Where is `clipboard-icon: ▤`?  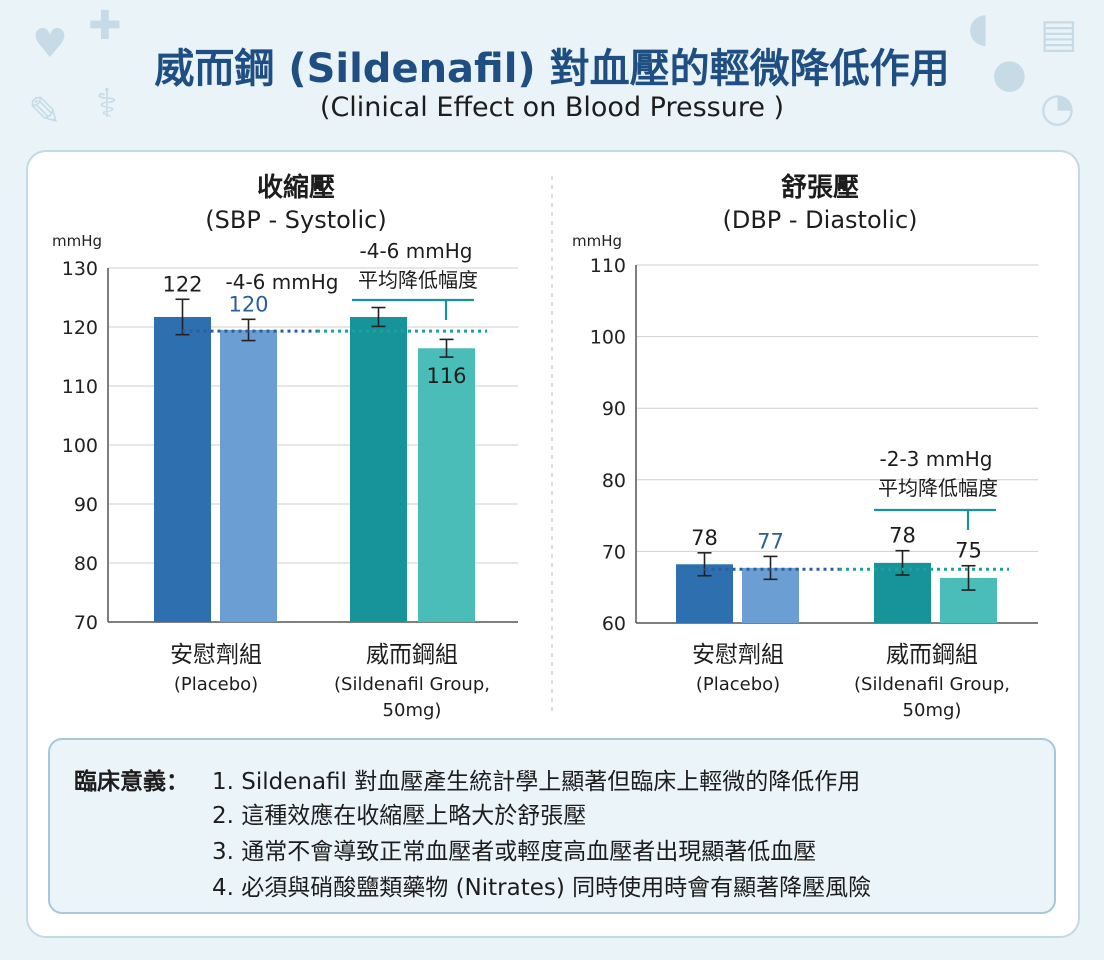
clipboard-icon: ▤ is located at coordinates (1059, 34).